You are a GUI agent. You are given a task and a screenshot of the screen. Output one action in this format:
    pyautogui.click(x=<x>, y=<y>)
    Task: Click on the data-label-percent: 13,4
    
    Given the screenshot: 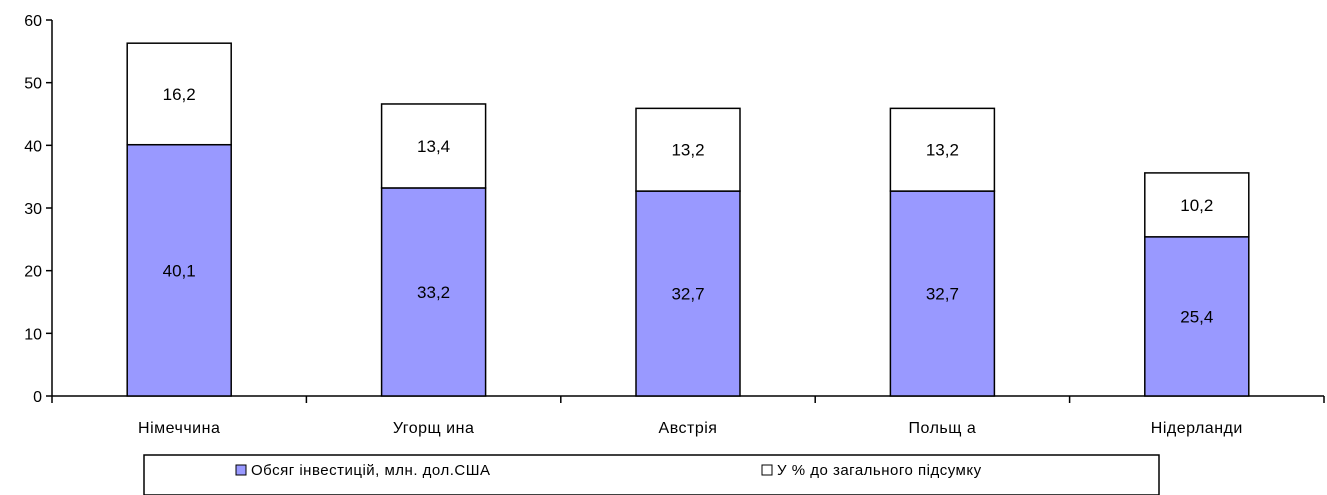 What is the action you would take?
    pyautogui.click(x=433, y=146)
    